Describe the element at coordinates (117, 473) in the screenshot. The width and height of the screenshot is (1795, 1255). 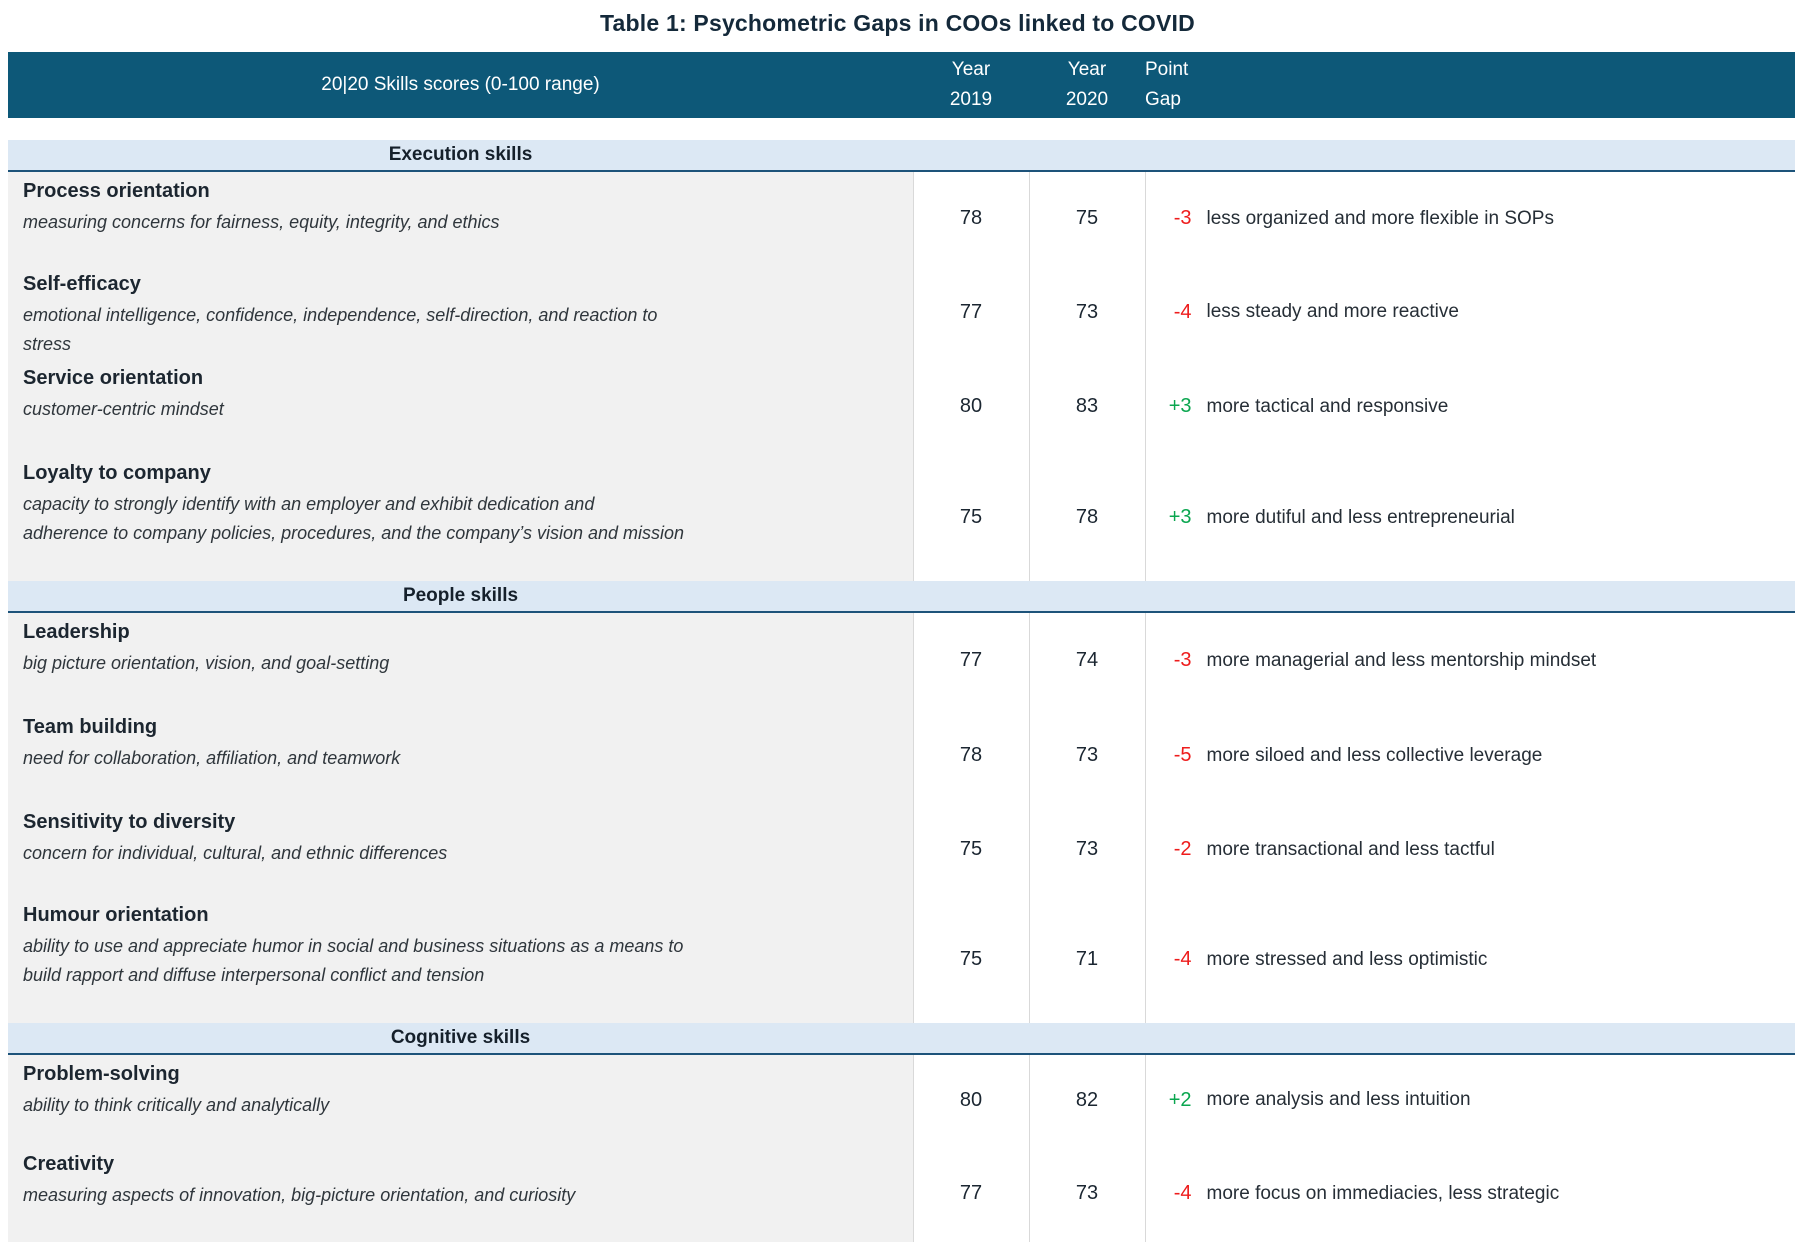
I see `skill-name: Loyalty to company` at that location.